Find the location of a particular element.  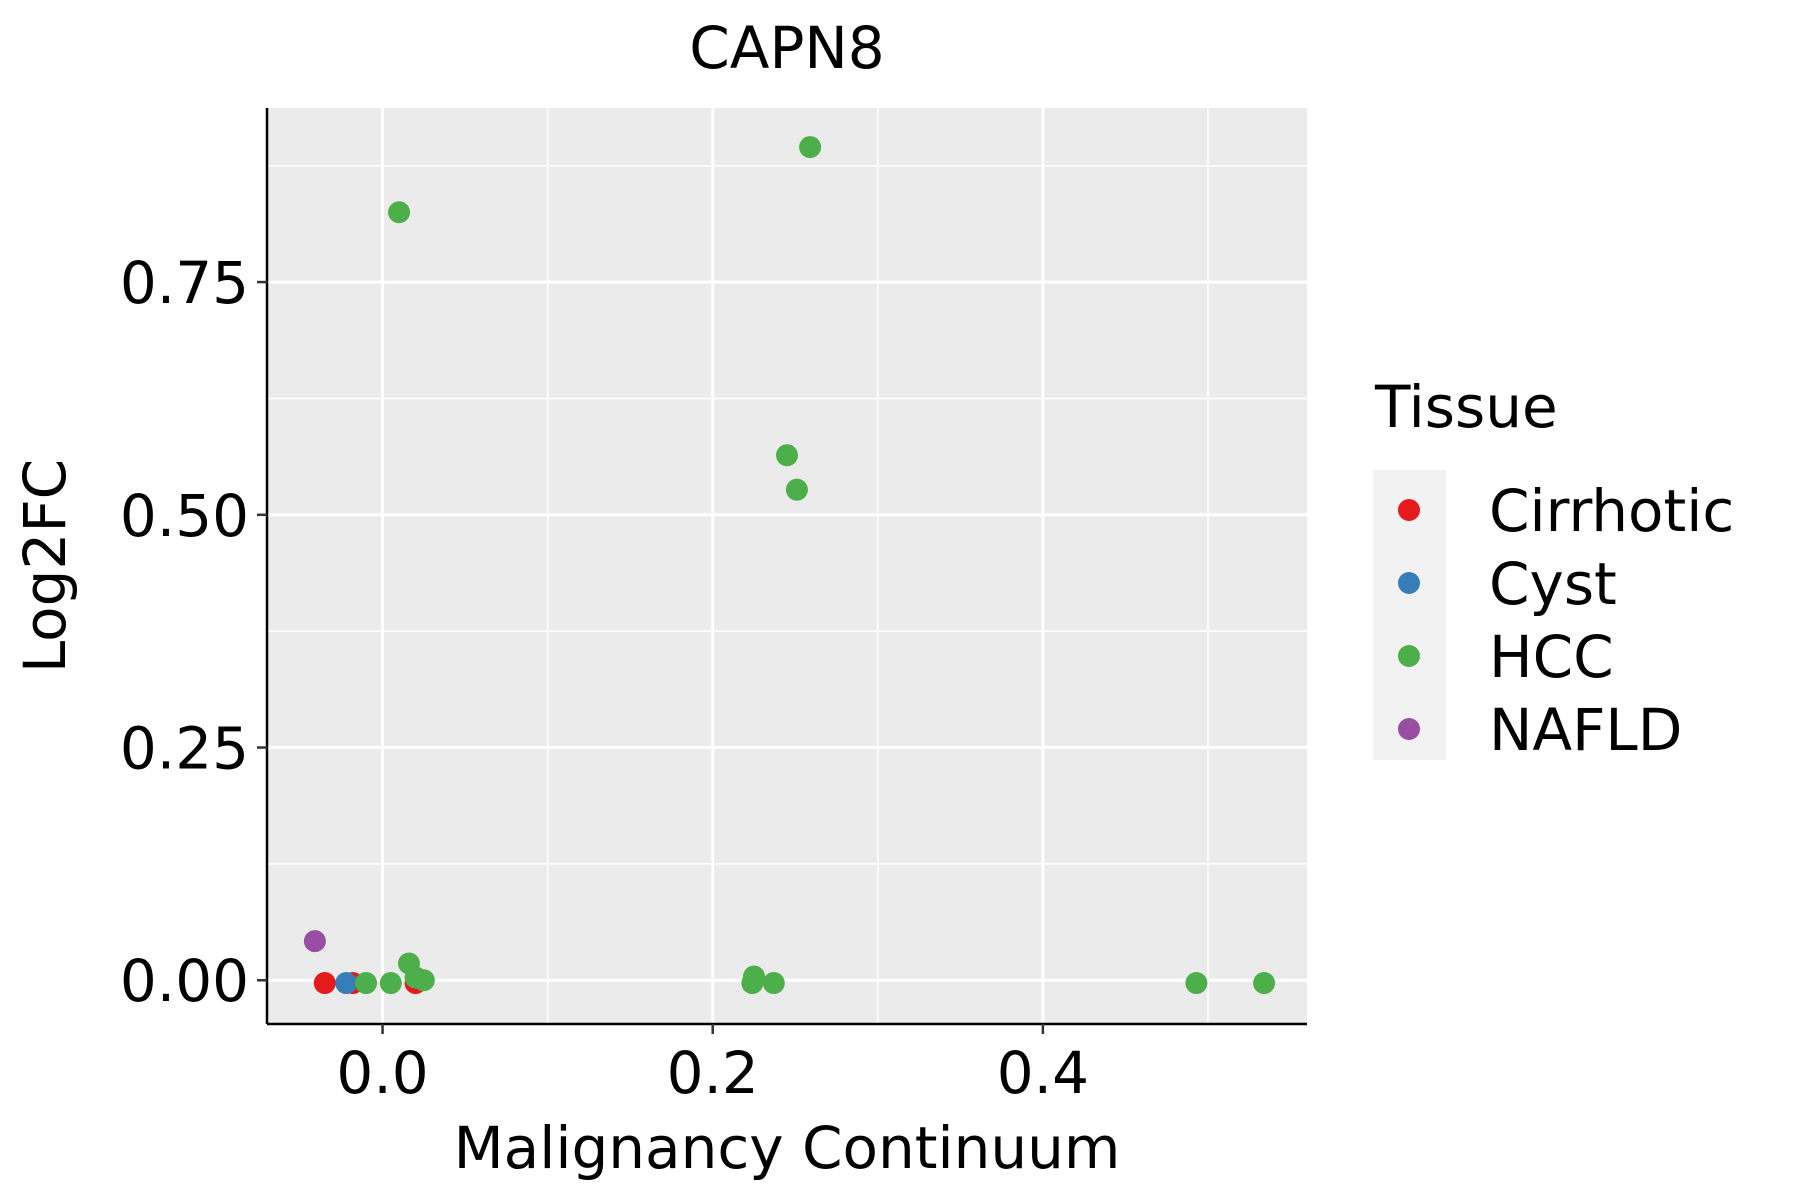

legend-label-hcc: HCC is located at coordinates (1551, 657).